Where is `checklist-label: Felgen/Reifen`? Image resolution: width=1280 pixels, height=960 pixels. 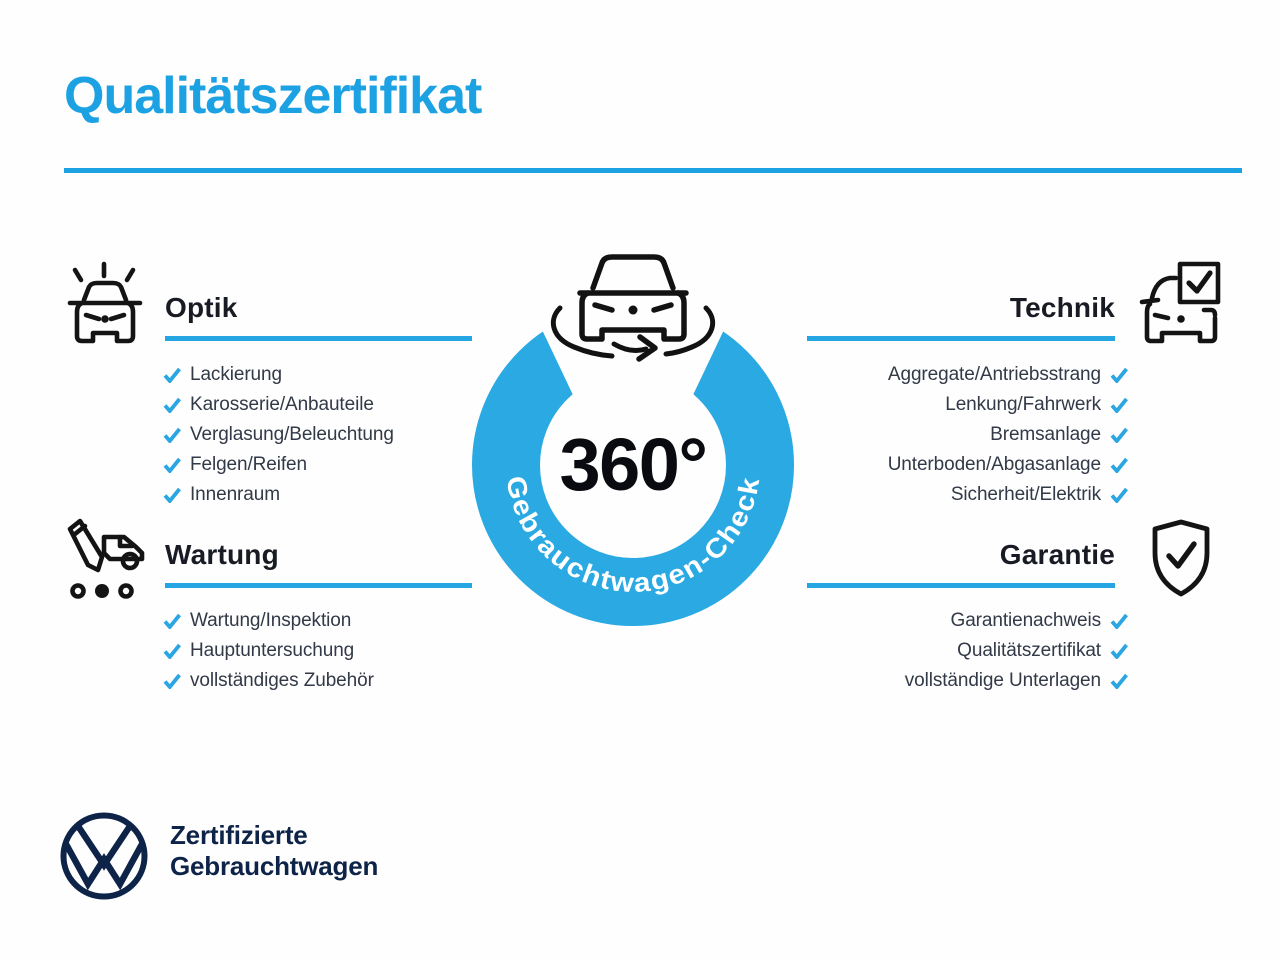
checklist-label: Felgen/Reifen is located at coordinates (248, 464).